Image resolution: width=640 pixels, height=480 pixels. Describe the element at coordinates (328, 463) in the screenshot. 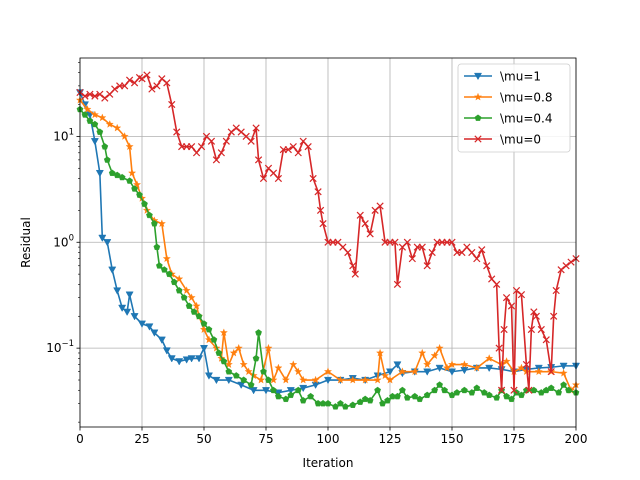

I see `x-axis-label: Iteration` at that location.